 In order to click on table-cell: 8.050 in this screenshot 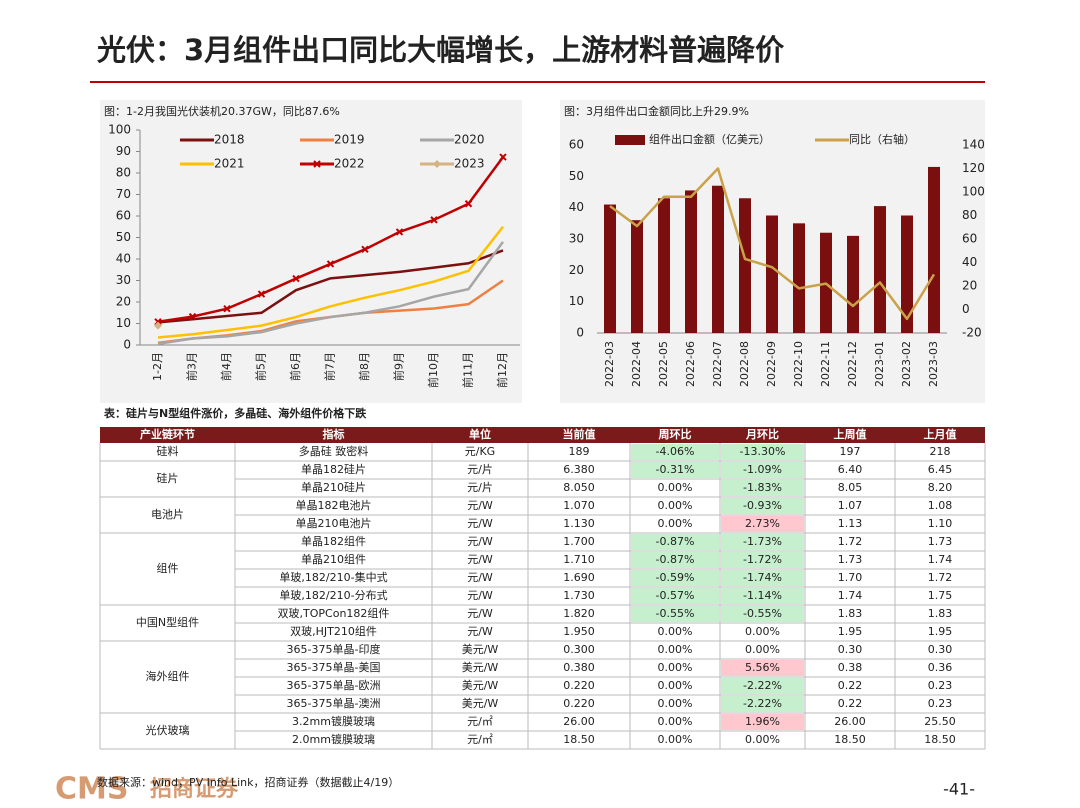, I will do `click(579, 487)`.